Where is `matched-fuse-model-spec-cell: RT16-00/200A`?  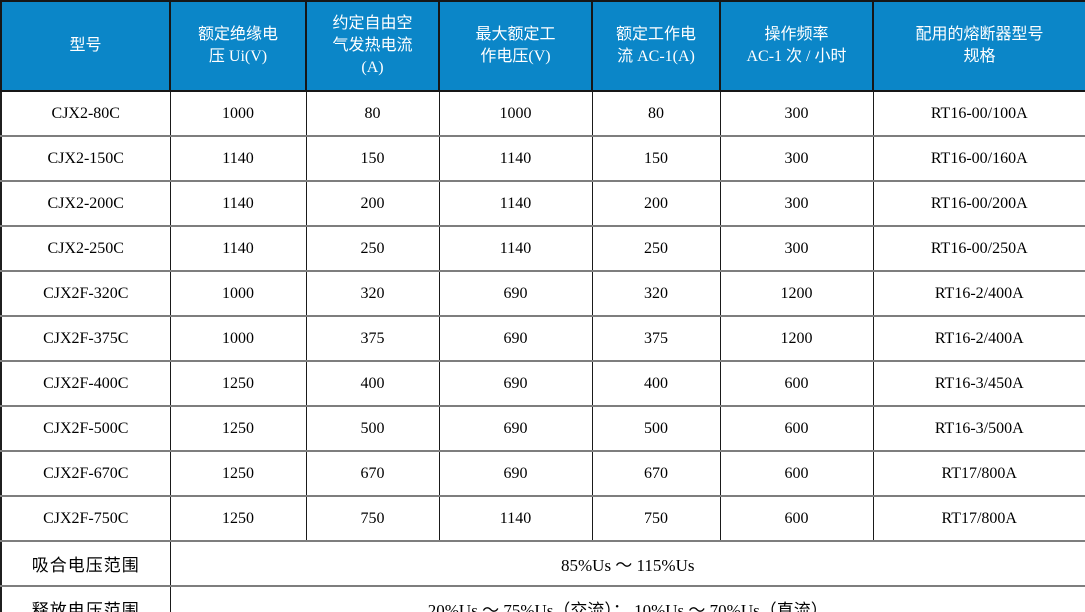
matched-fuse-model-spec-cell: RT16-00/200A is located at coordinates (978, 203).